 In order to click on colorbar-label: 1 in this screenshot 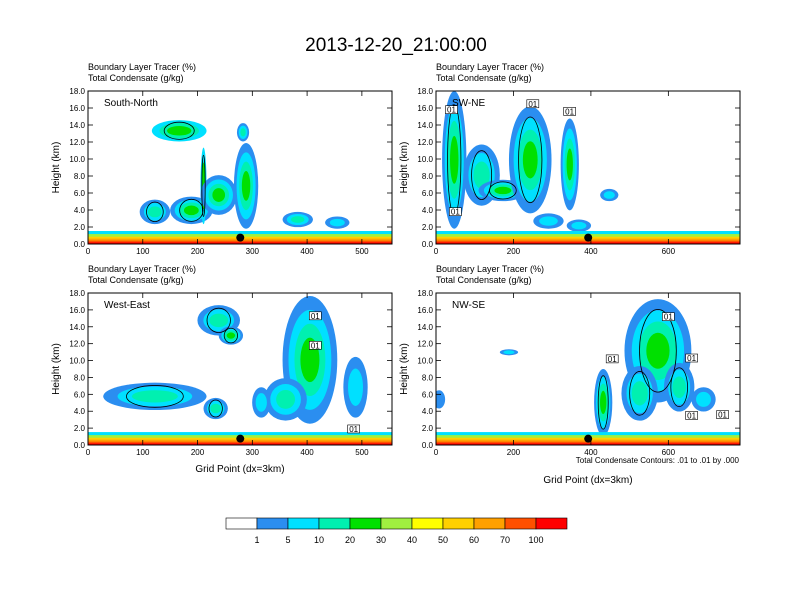, I will do `click(256, 540)`.